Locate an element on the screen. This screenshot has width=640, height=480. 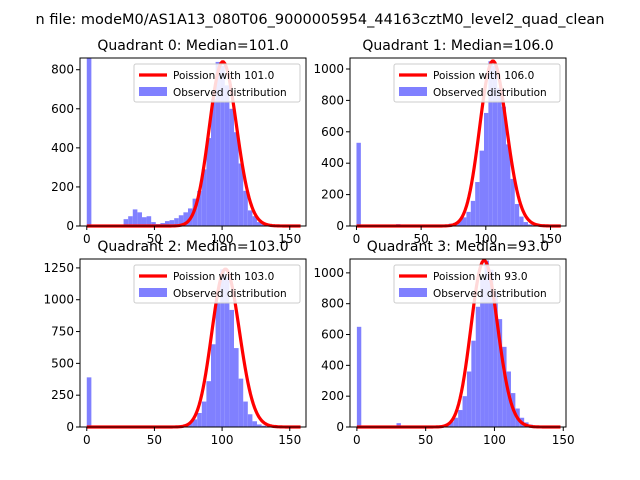
y-tick-label: 500 is located at coordinates (62, 363).